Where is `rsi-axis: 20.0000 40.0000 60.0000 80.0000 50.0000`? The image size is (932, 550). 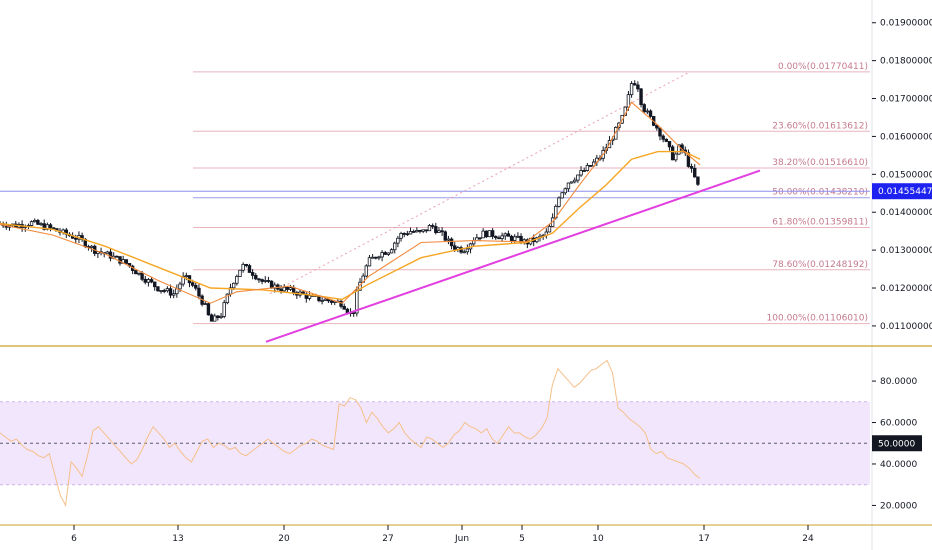
rsi-axis: 20.0000 40.0000 60.0000 80.0000 50.0000 is located at coordinates (897, 444).